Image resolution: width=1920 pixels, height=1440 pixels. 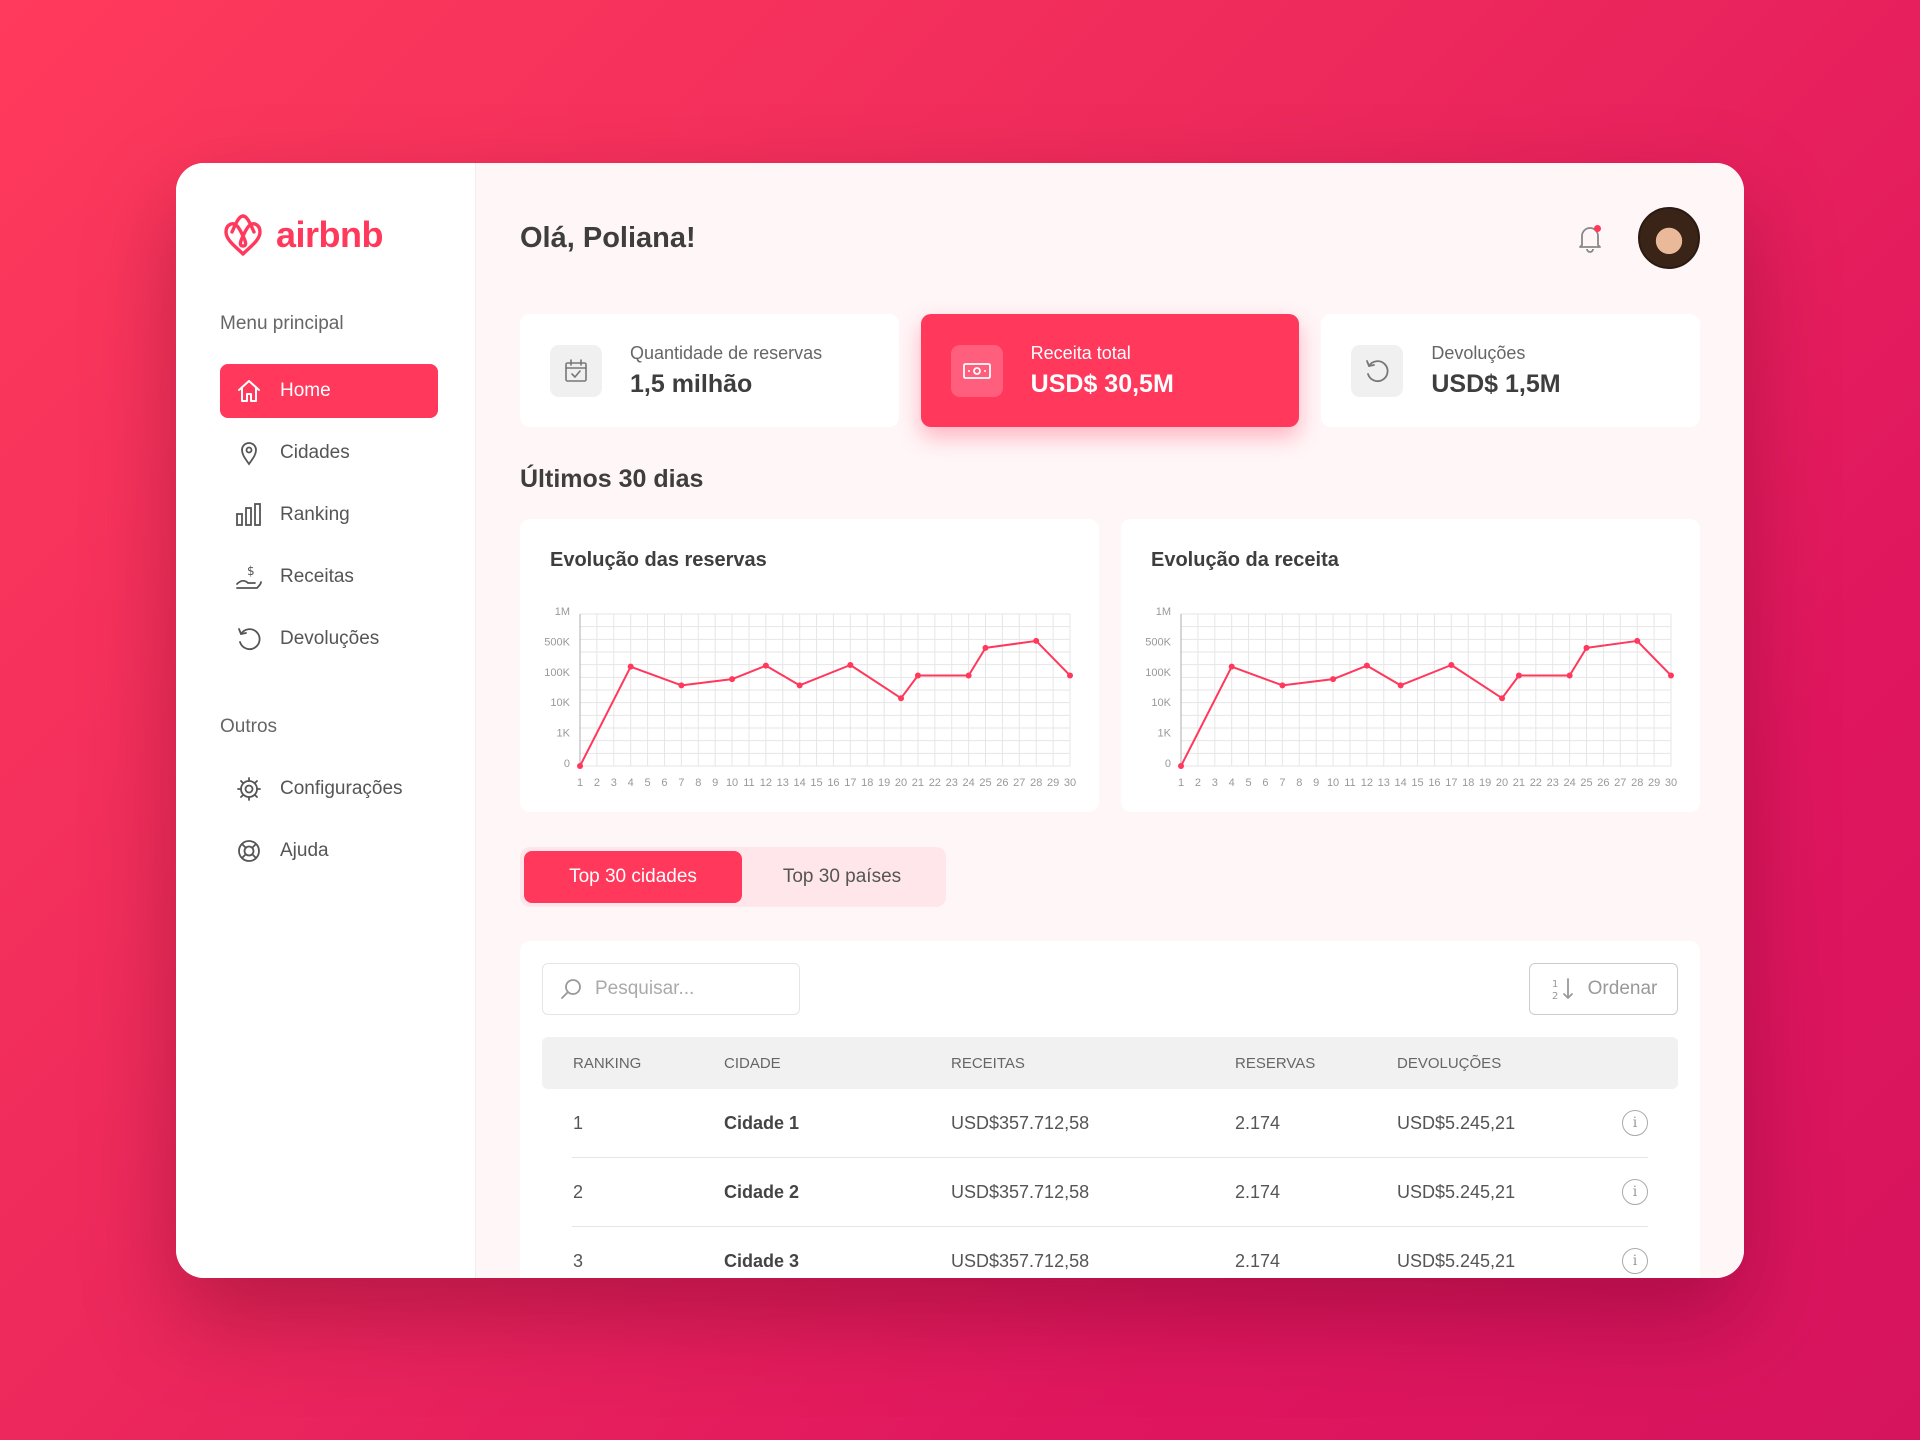 I want to click on x-tick-label: 28, so click(x=1036, y=783).